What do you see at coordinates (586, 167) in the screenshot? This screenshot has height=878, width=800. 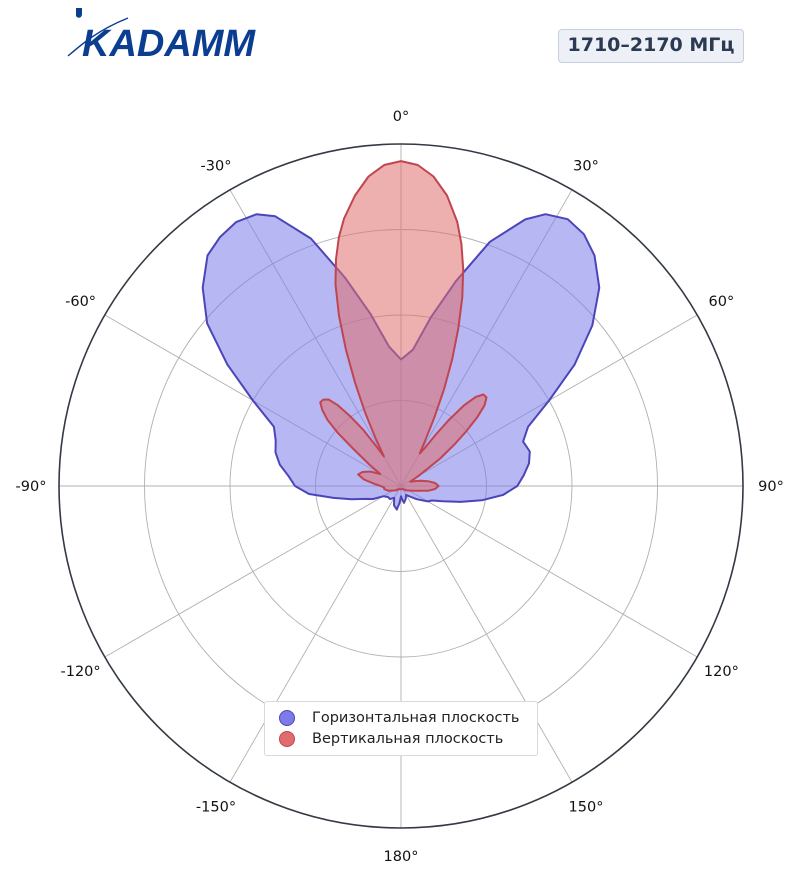 I see `angle-tick-label: 30°` at bounding box center [586, 167].